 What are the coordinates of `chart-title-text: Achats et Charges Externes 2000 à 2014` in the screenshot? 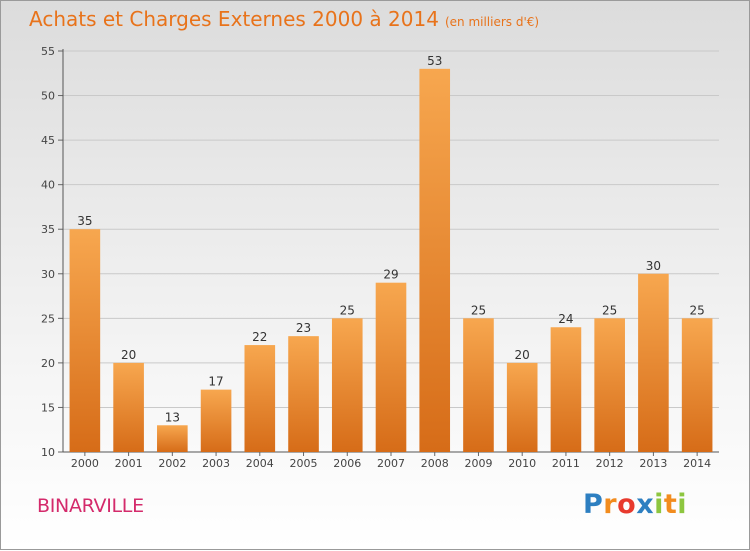 It's located at (234, 19).